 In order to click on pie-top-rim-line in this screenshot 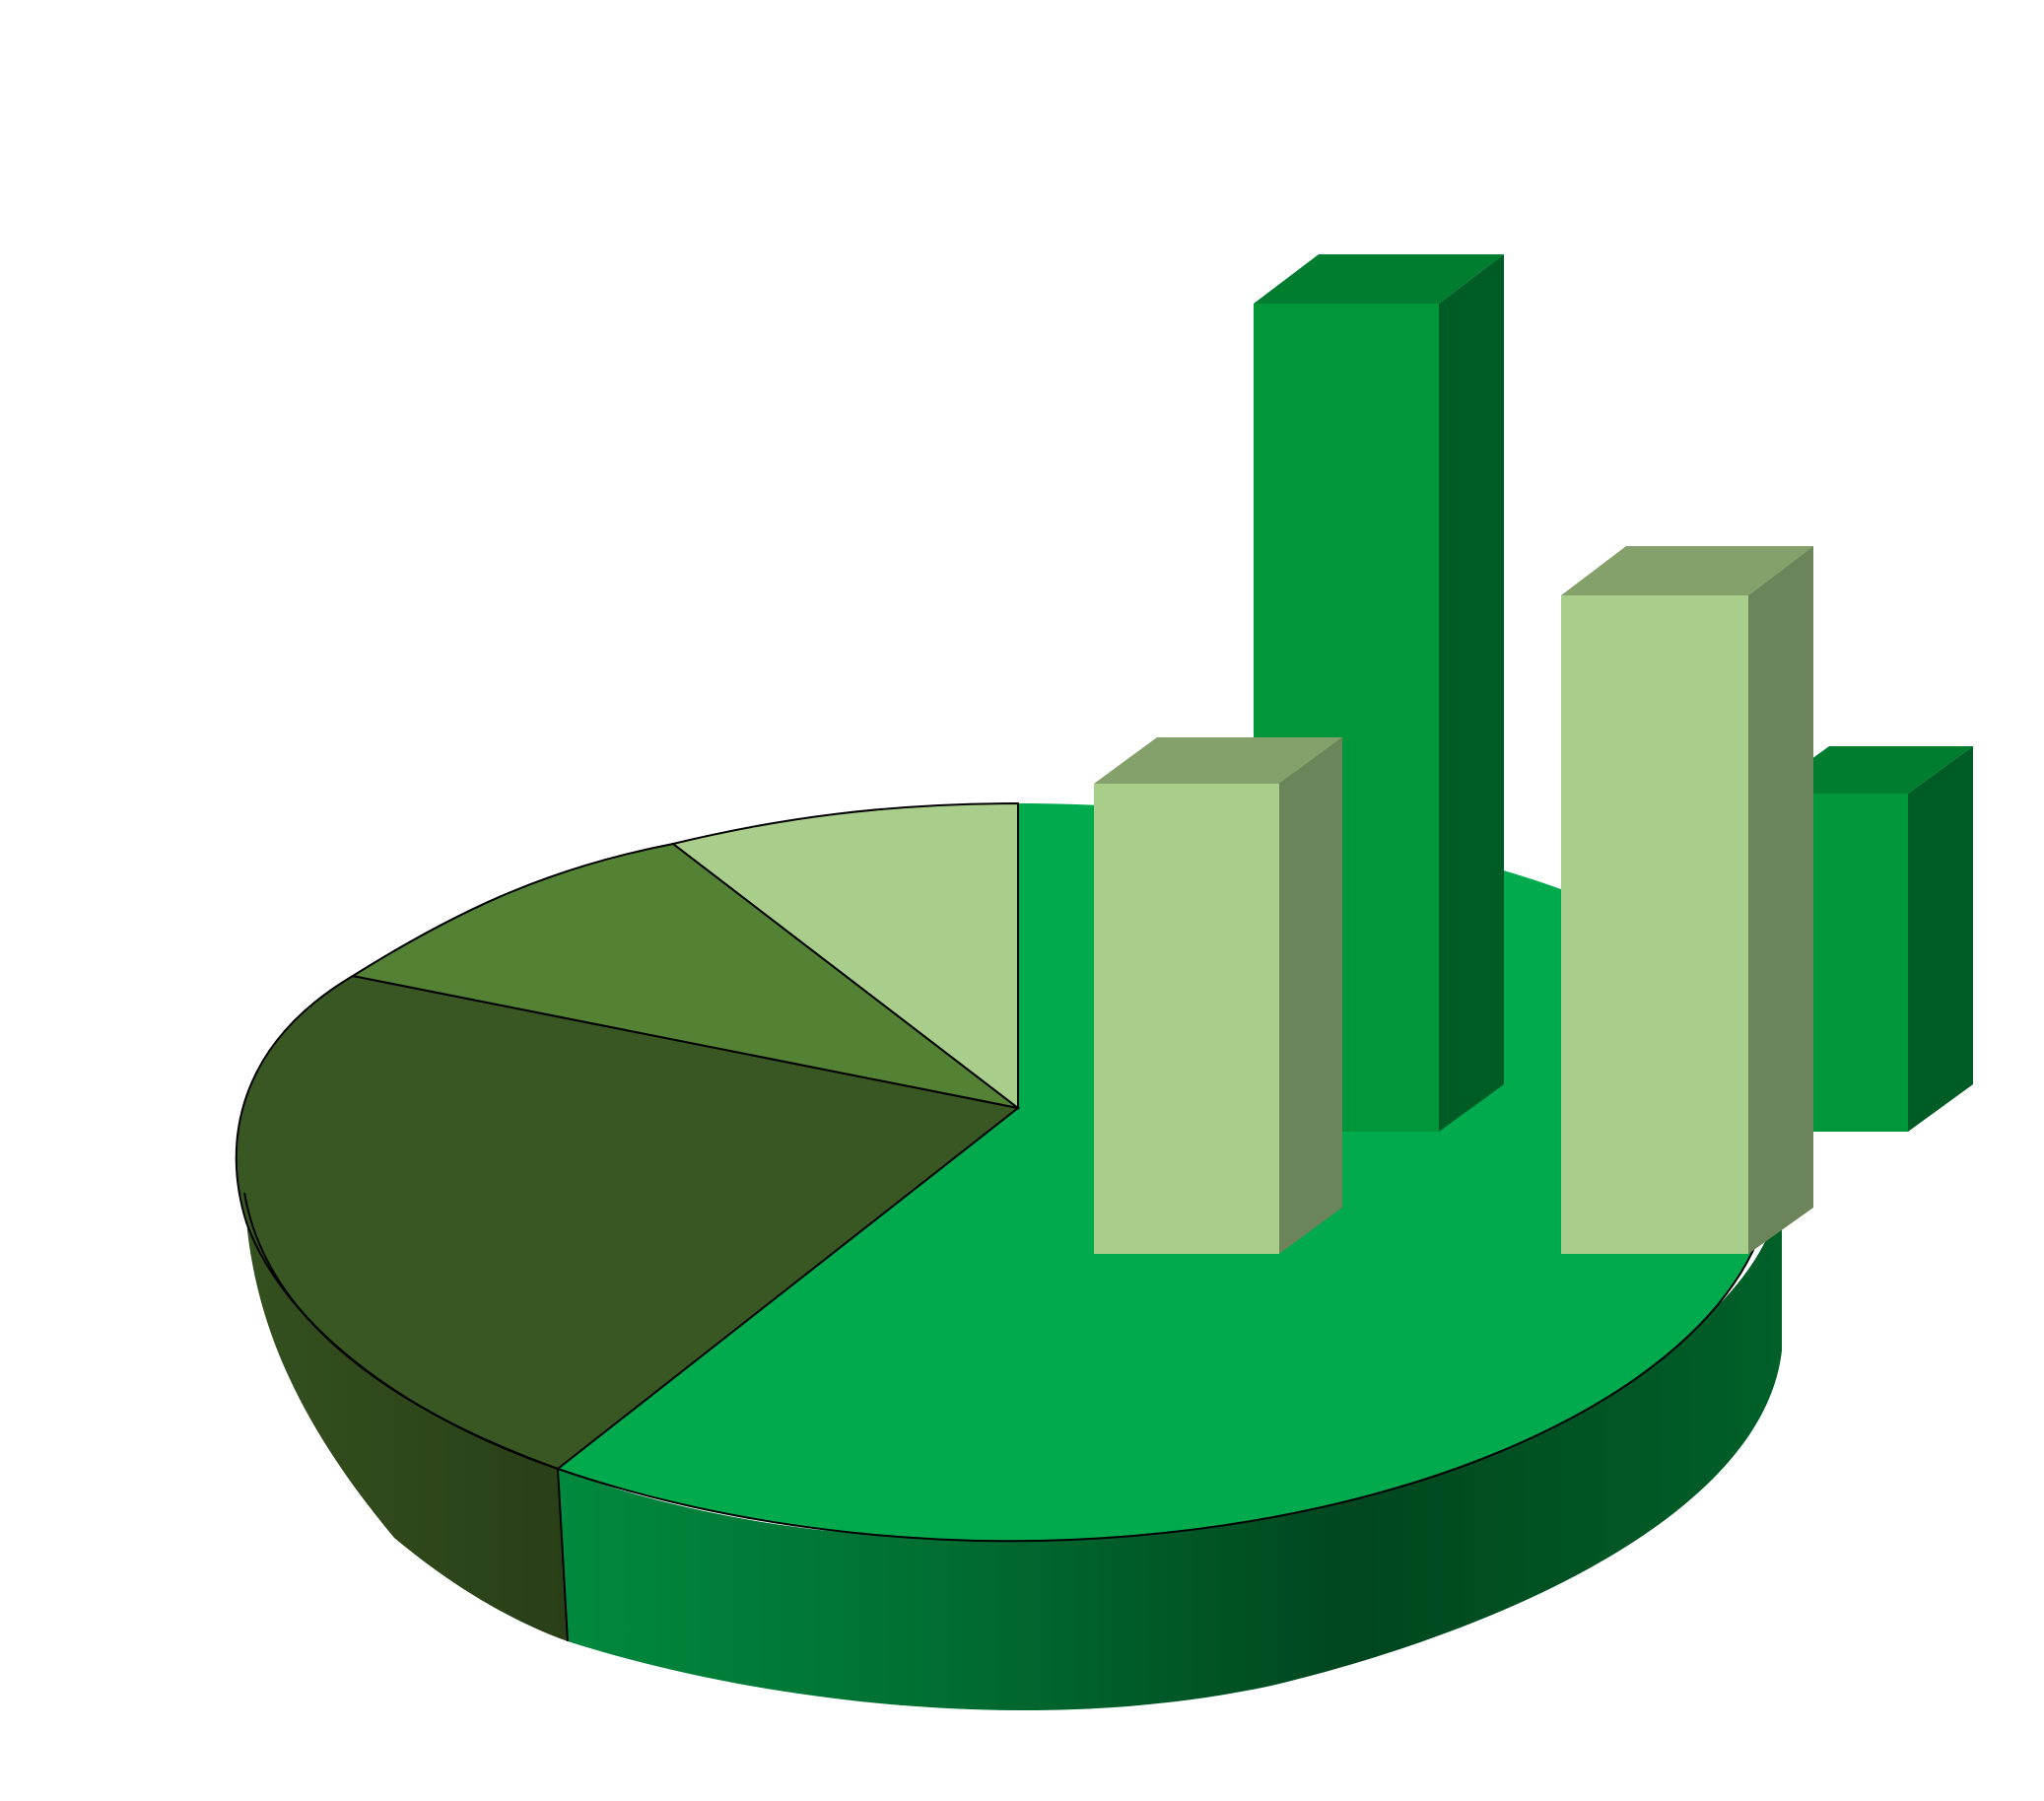, I will do `click(1161, 1382)`.